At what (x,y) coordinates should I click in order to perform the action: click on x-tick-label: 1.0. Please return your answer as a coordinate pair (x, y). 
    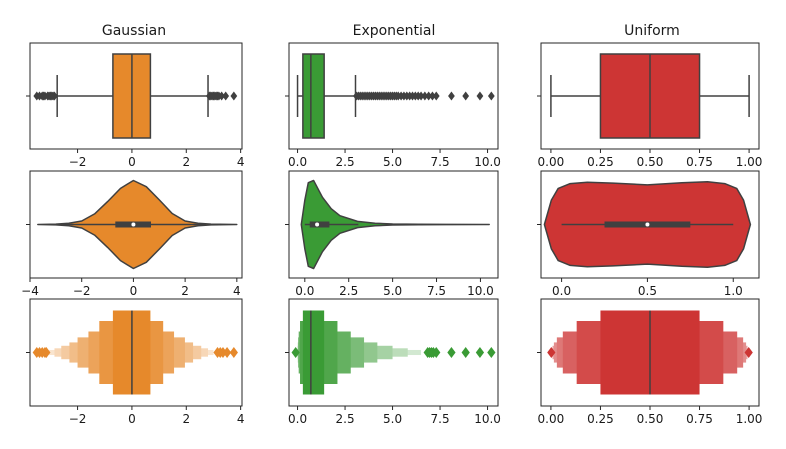
    Looking at the image, I should click on (733, 291).